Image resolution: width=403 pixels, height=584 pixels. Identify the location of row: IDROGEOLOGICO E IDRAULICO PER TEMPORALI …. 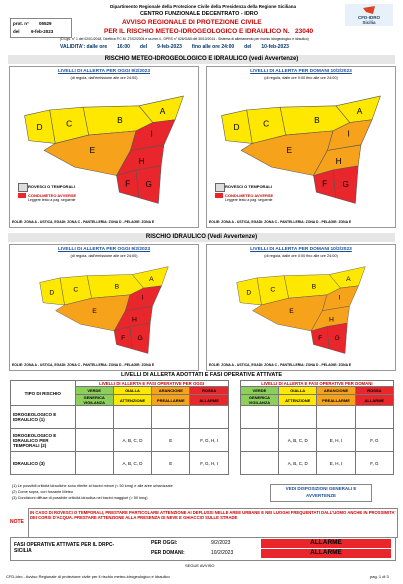
(202, 440).